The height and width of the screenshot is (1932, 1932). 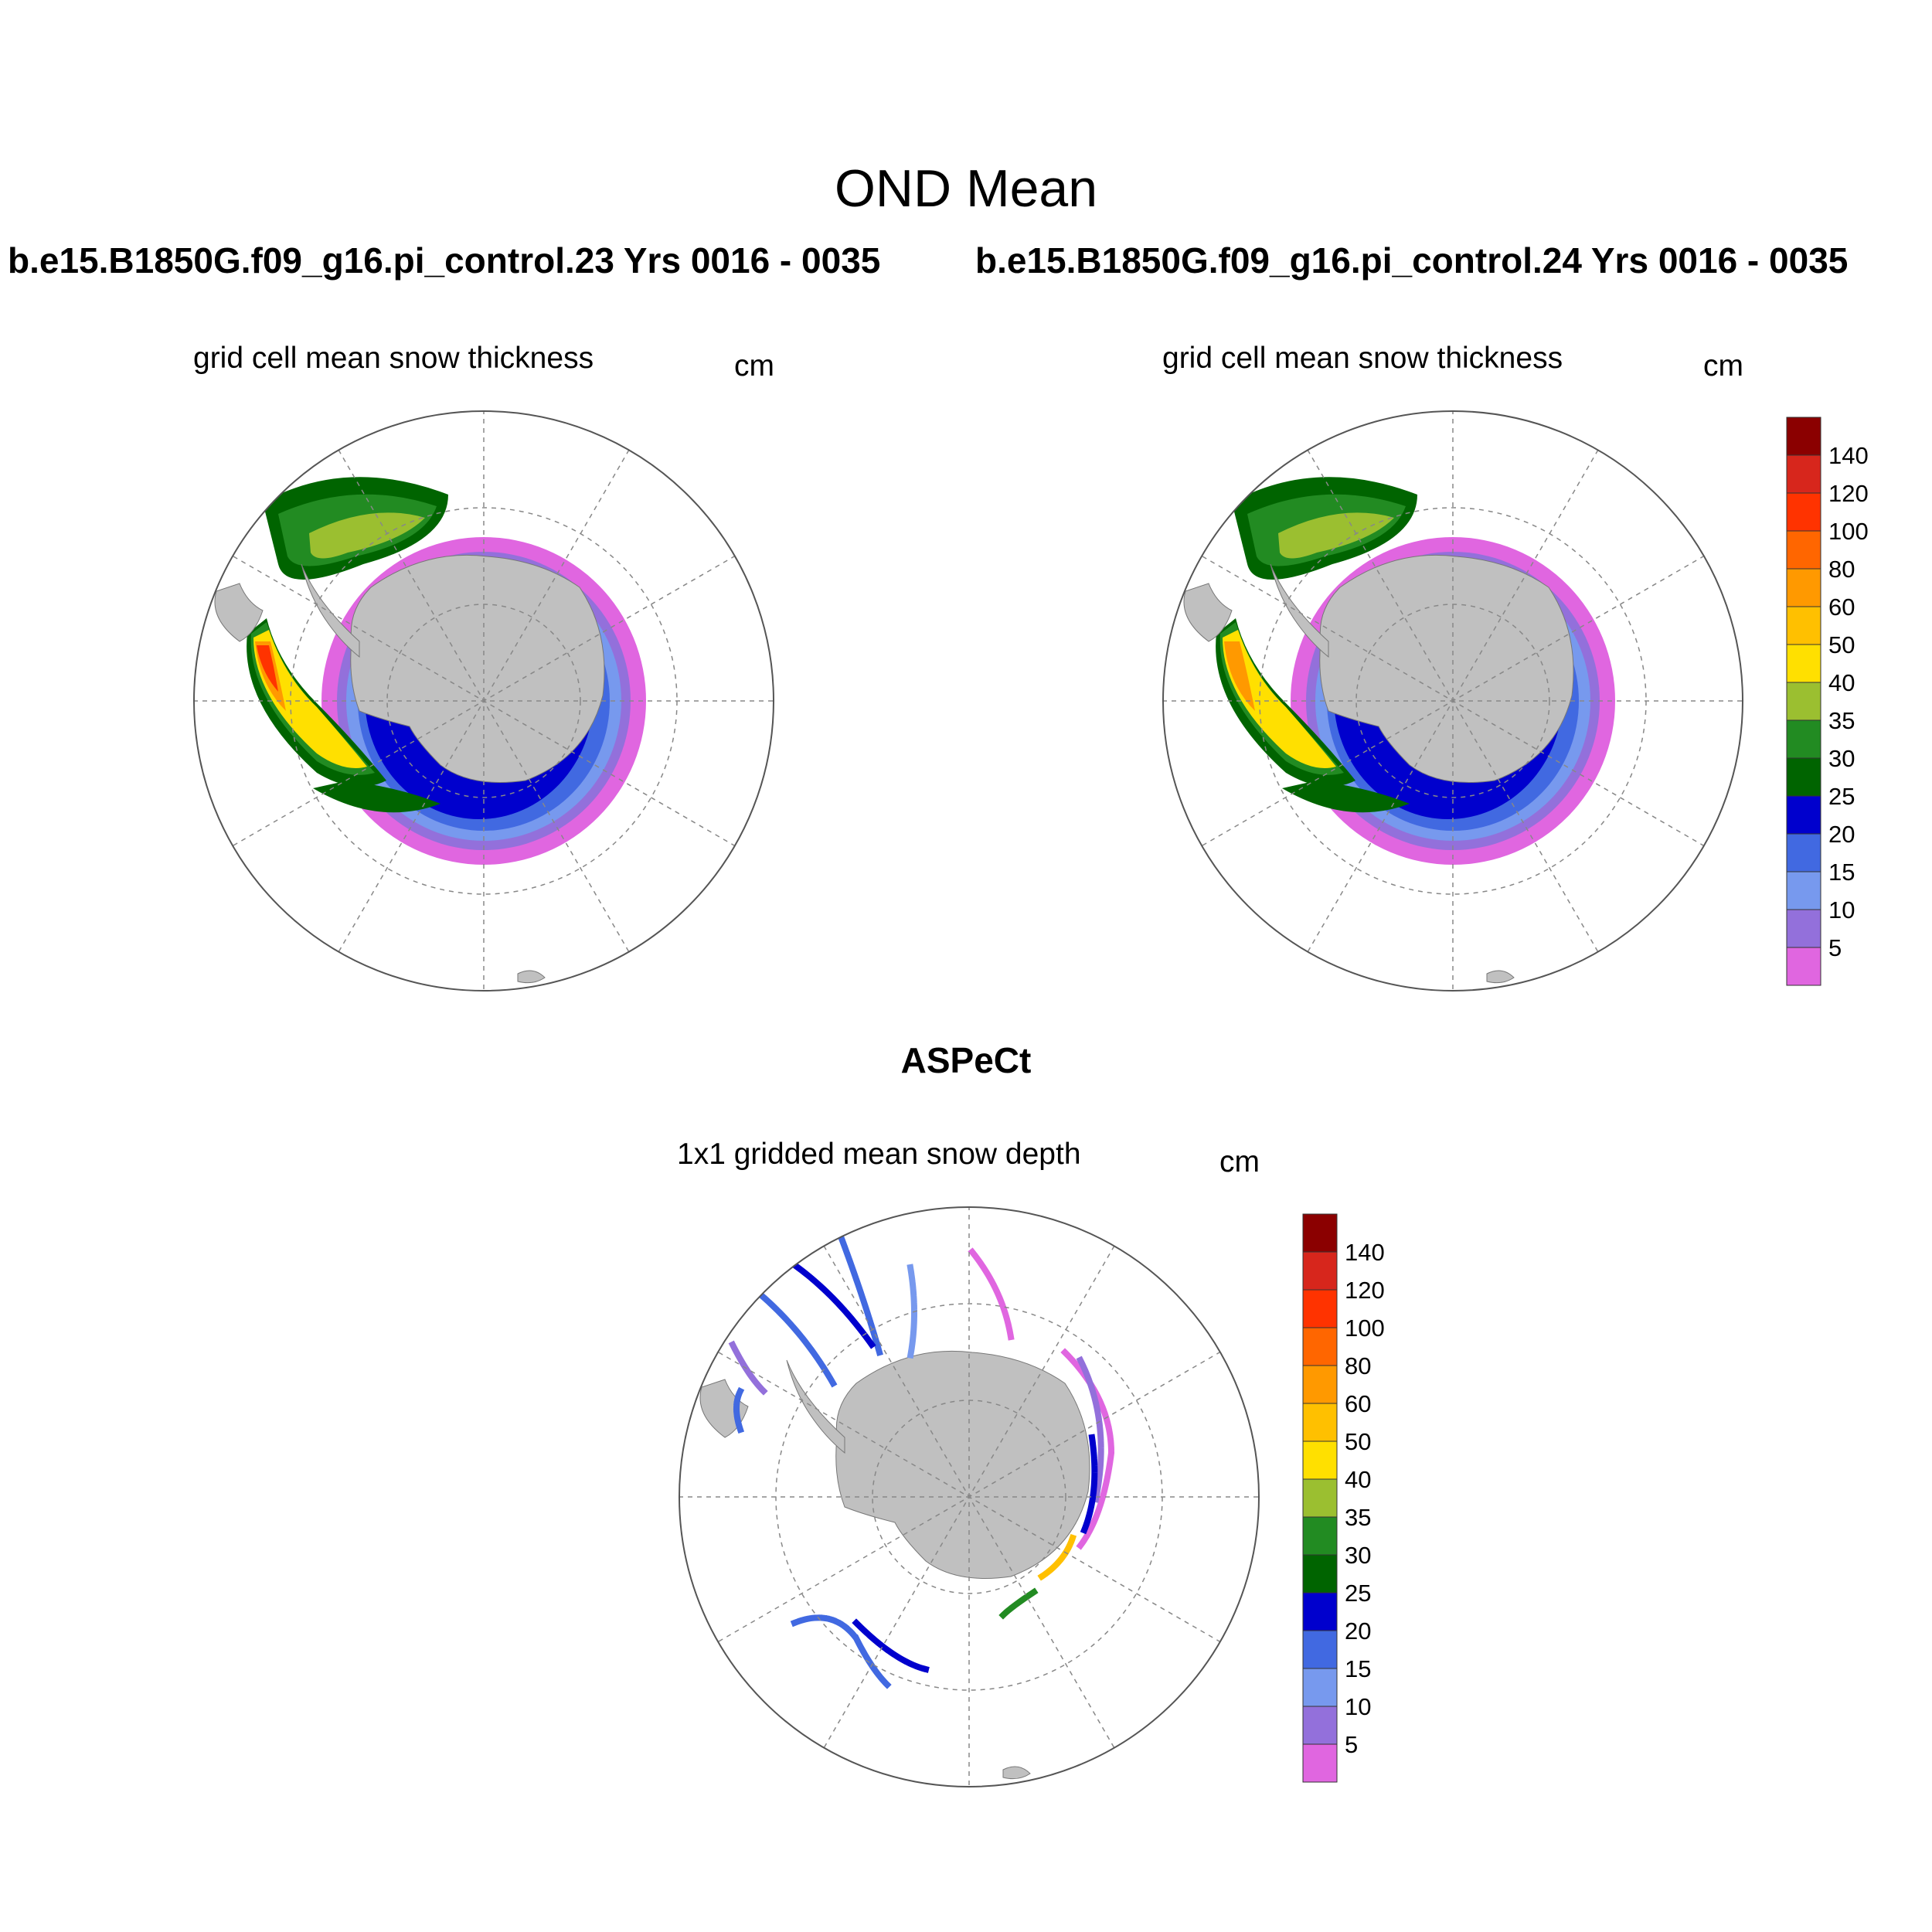 I want to click on ship-track-observations, so click(x=921, y=1461).